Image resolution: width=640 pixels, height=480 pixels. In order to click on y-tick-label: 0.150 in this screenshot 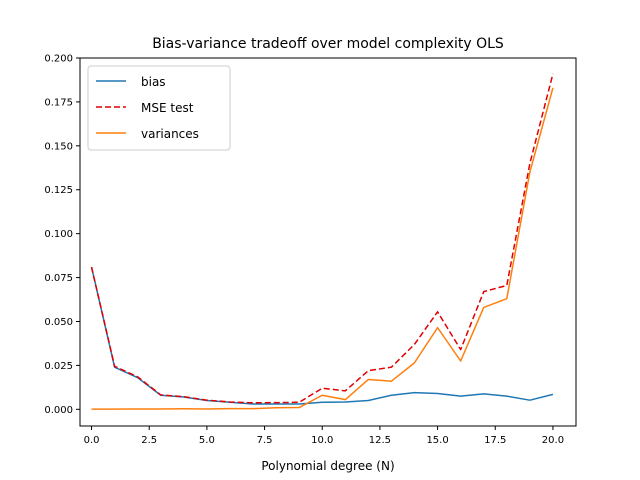, I will do `click(58, 146)`.